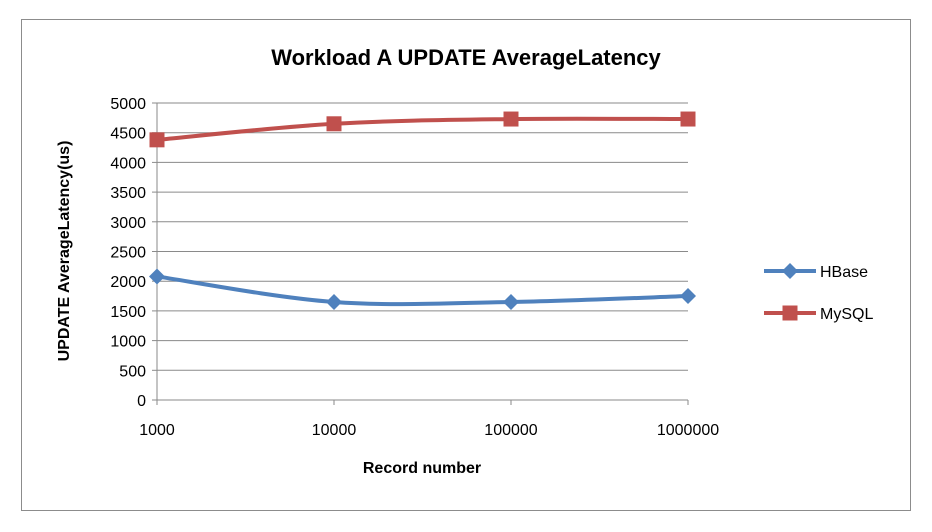 The width and height of the screenshot is (932, 532). Describe the element at coordinates (132, 371) in the screenshot. I see `y-tick-label: 500` at that location.